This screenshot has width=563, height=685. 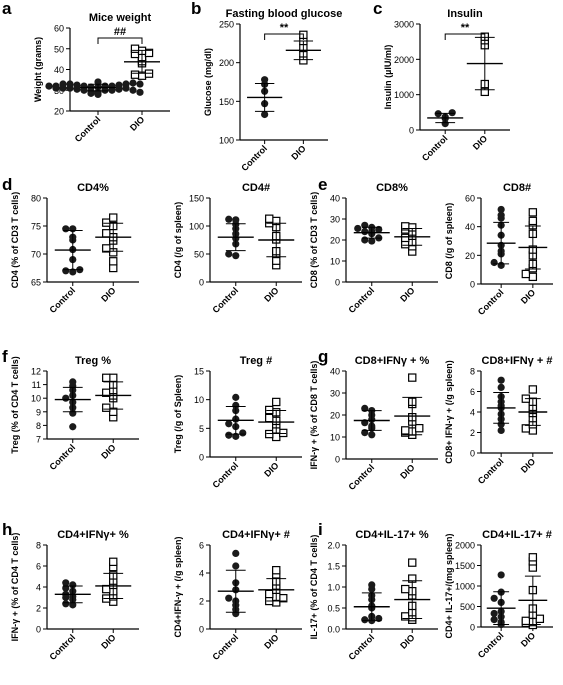 I want to click on panel-letter-h: h, so click(x=7, y=529).